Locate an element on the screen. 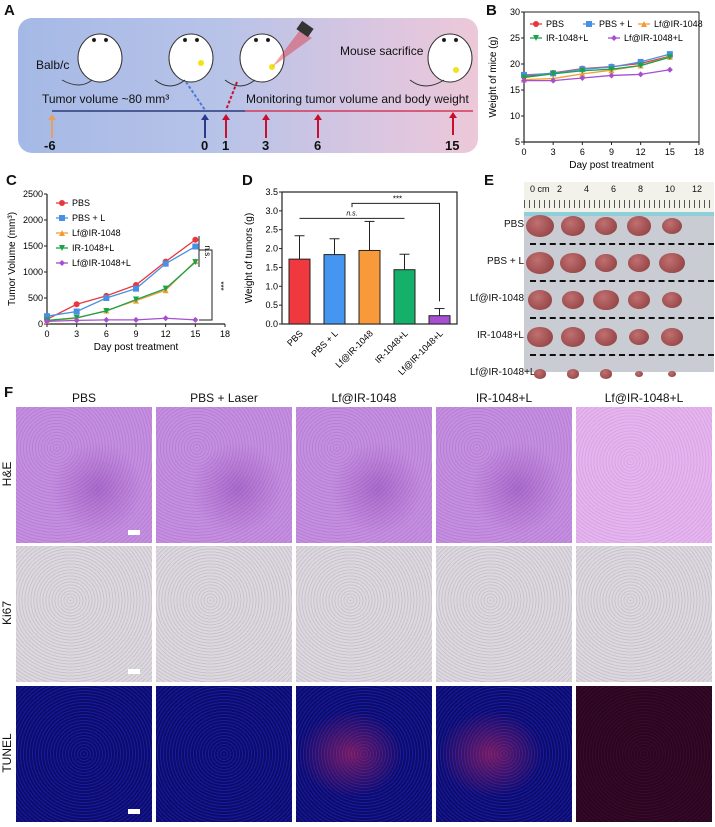 The height and width of the screenshot is (827, 715). ruler-label: 12 is located at coordinates (697, 189).